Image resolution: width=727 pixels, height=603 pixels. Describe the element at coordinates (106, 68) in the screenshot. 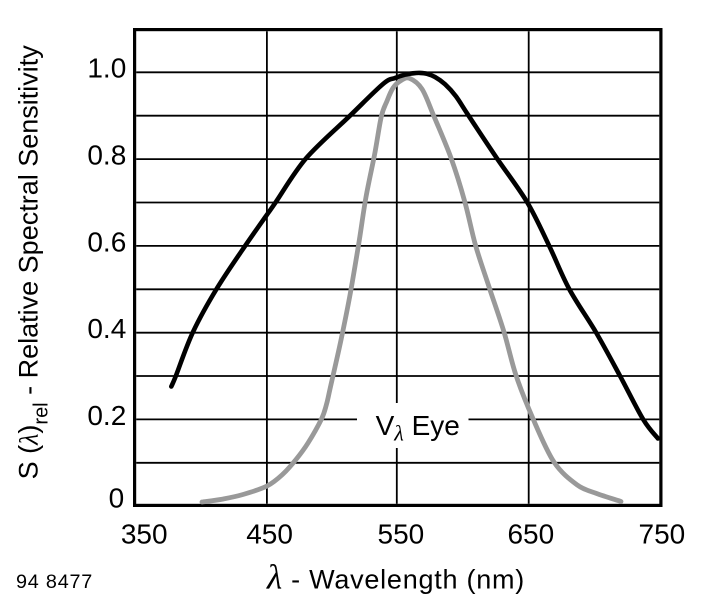

I see `svg-text: 1.0` at that location.